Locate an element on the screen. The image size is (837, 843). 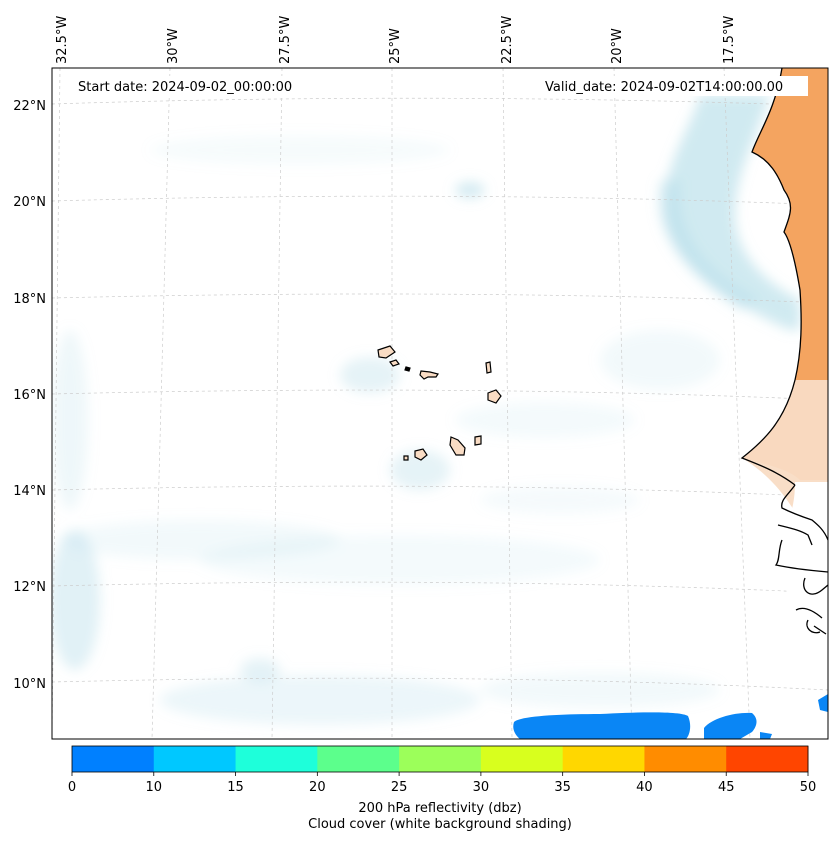
start-date-text: Start date: 2024-09-02_00:00:00 is located at coordinates (185, 87).